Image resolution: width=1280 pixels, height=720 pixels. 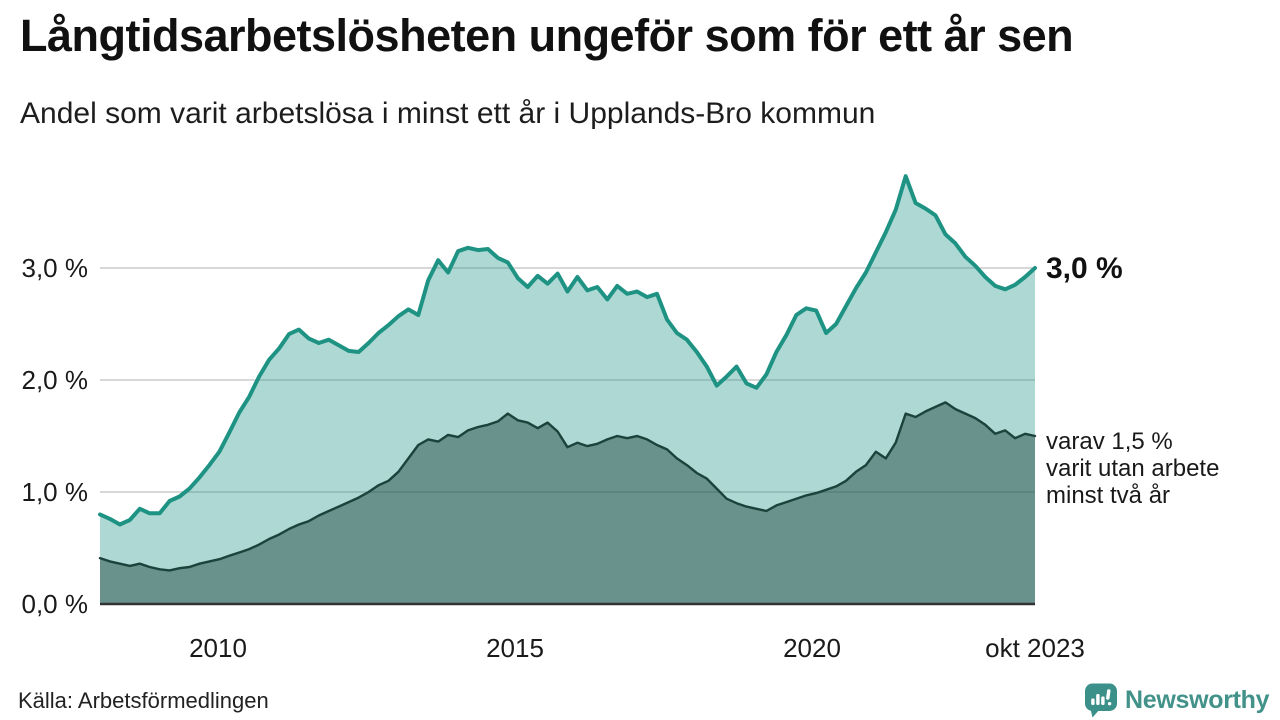 I want to click on brand-name: Newsworthy, so click(x=1197, y=700).